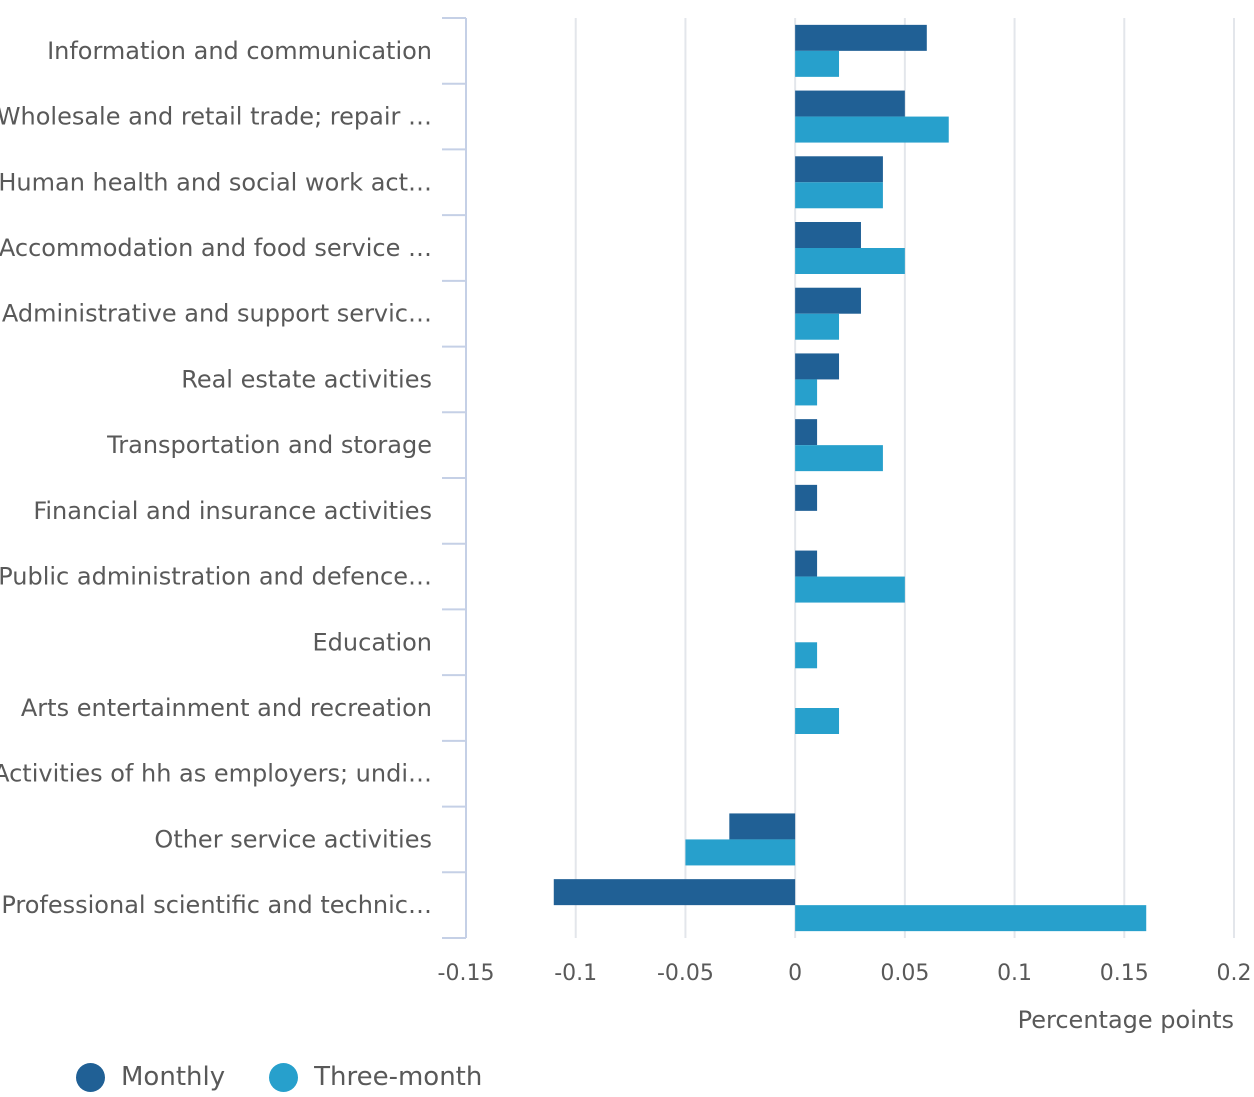 Image resolution: width=1254 pixels, height=1097 pixels. Describe the element at coordinates (817, 366) in the screenshot. I see `bar-monthly-real-estate-activities` at that location.